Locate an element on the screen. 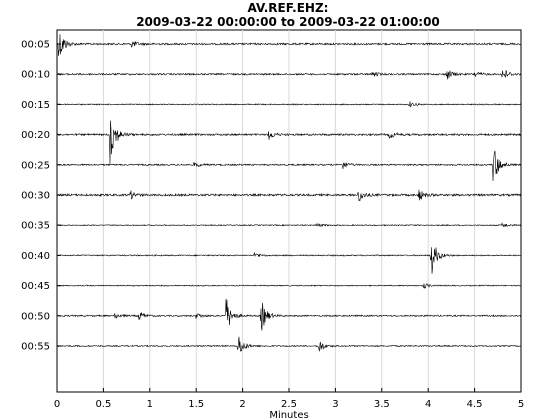 The height and width of the screenshot is (420, 560). trace-row-00:05 is located at coordinates (289, 45).